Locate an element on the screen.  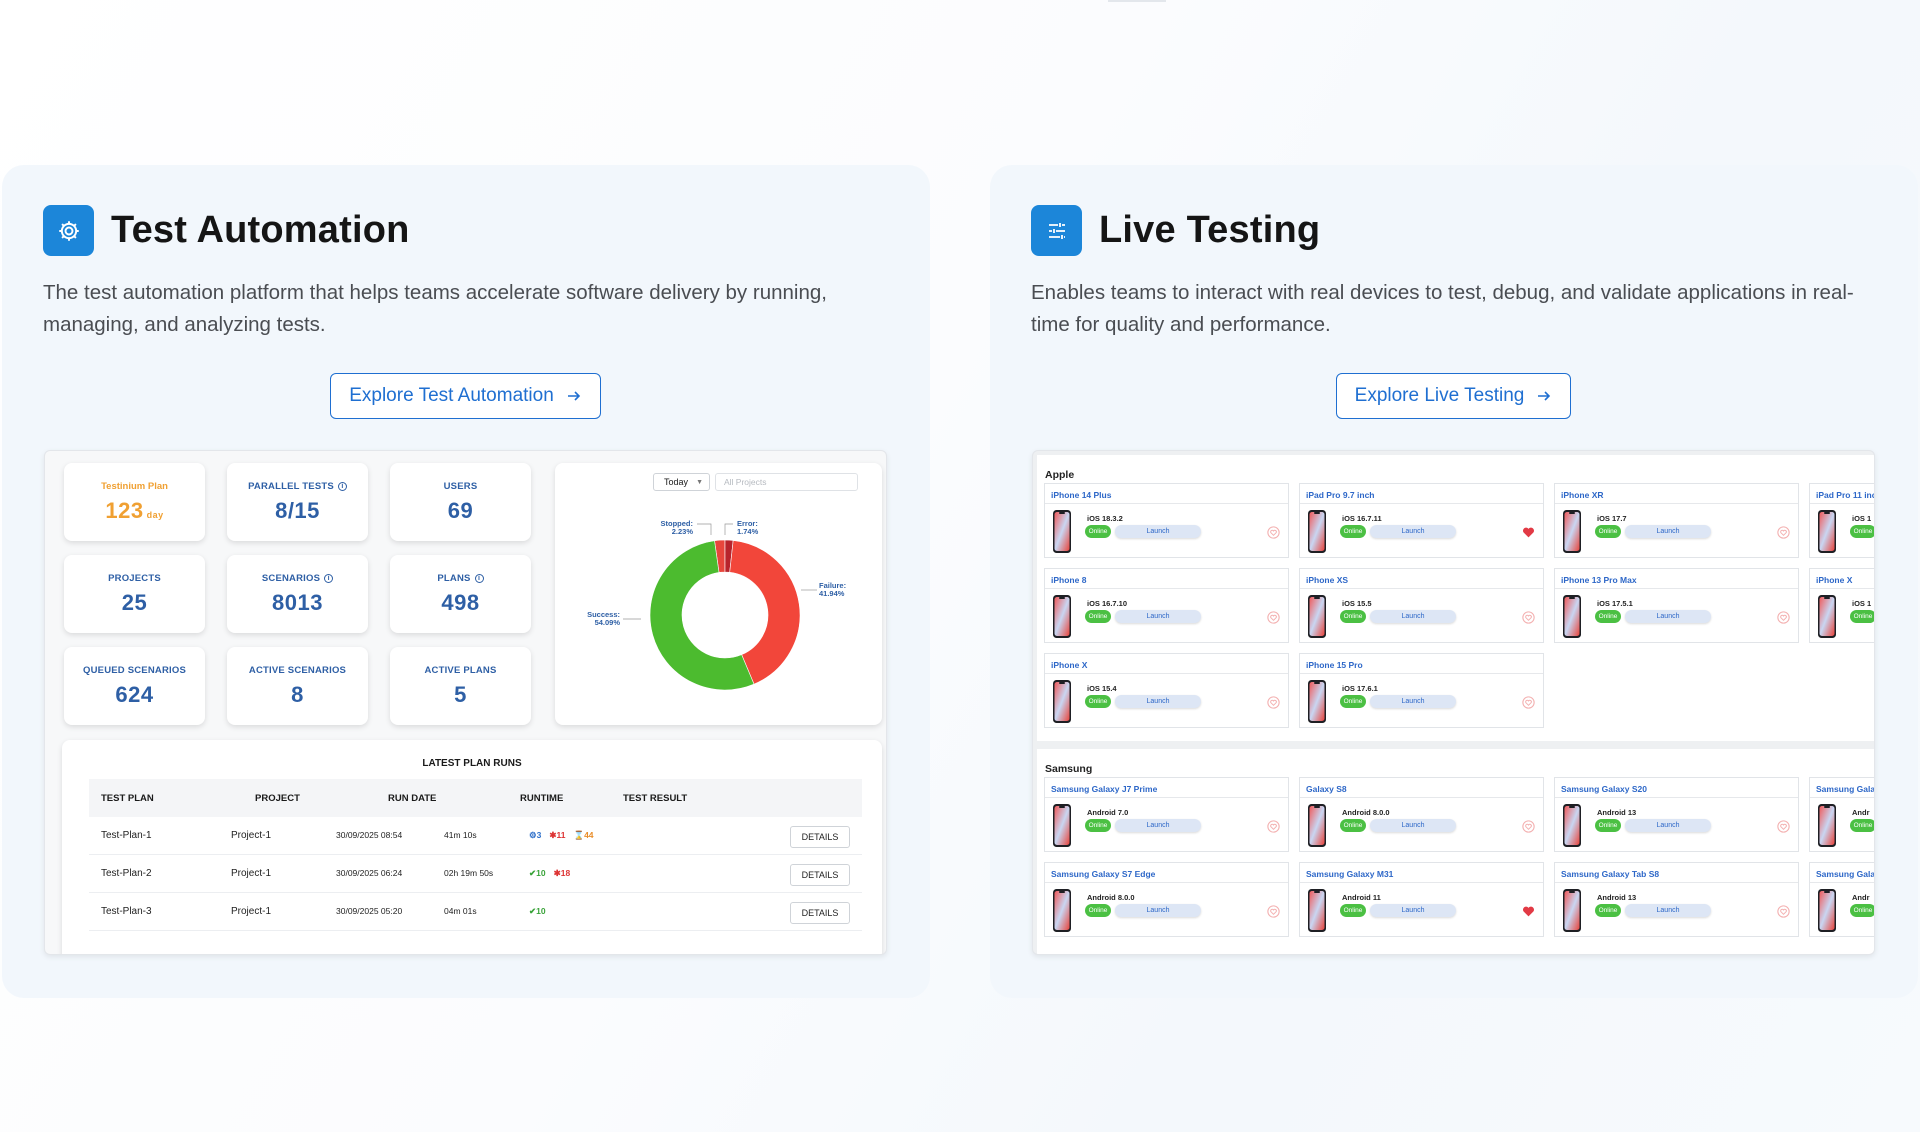
project-filter-input: All Projects is located at coordinates (786, 482).